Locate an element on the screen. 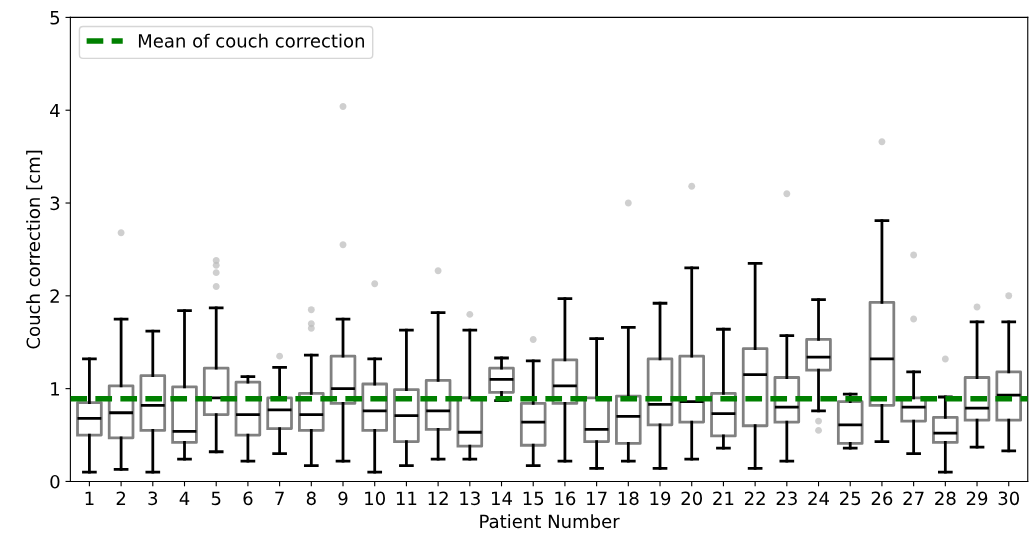  x-tick-label: 13 is located at coordinates (470, 498).